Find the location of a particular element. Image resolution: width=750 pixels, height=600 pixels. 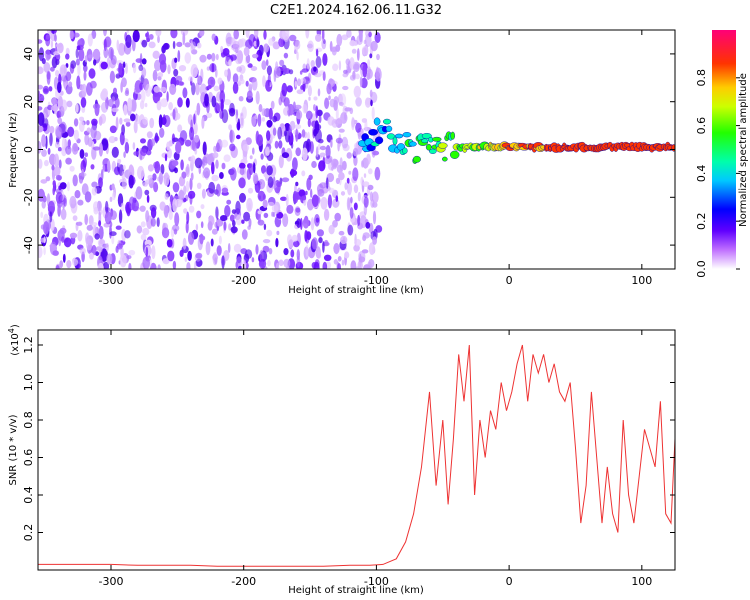

colorbar-tick-label: 0.4 is located at coordinates (701, 174).